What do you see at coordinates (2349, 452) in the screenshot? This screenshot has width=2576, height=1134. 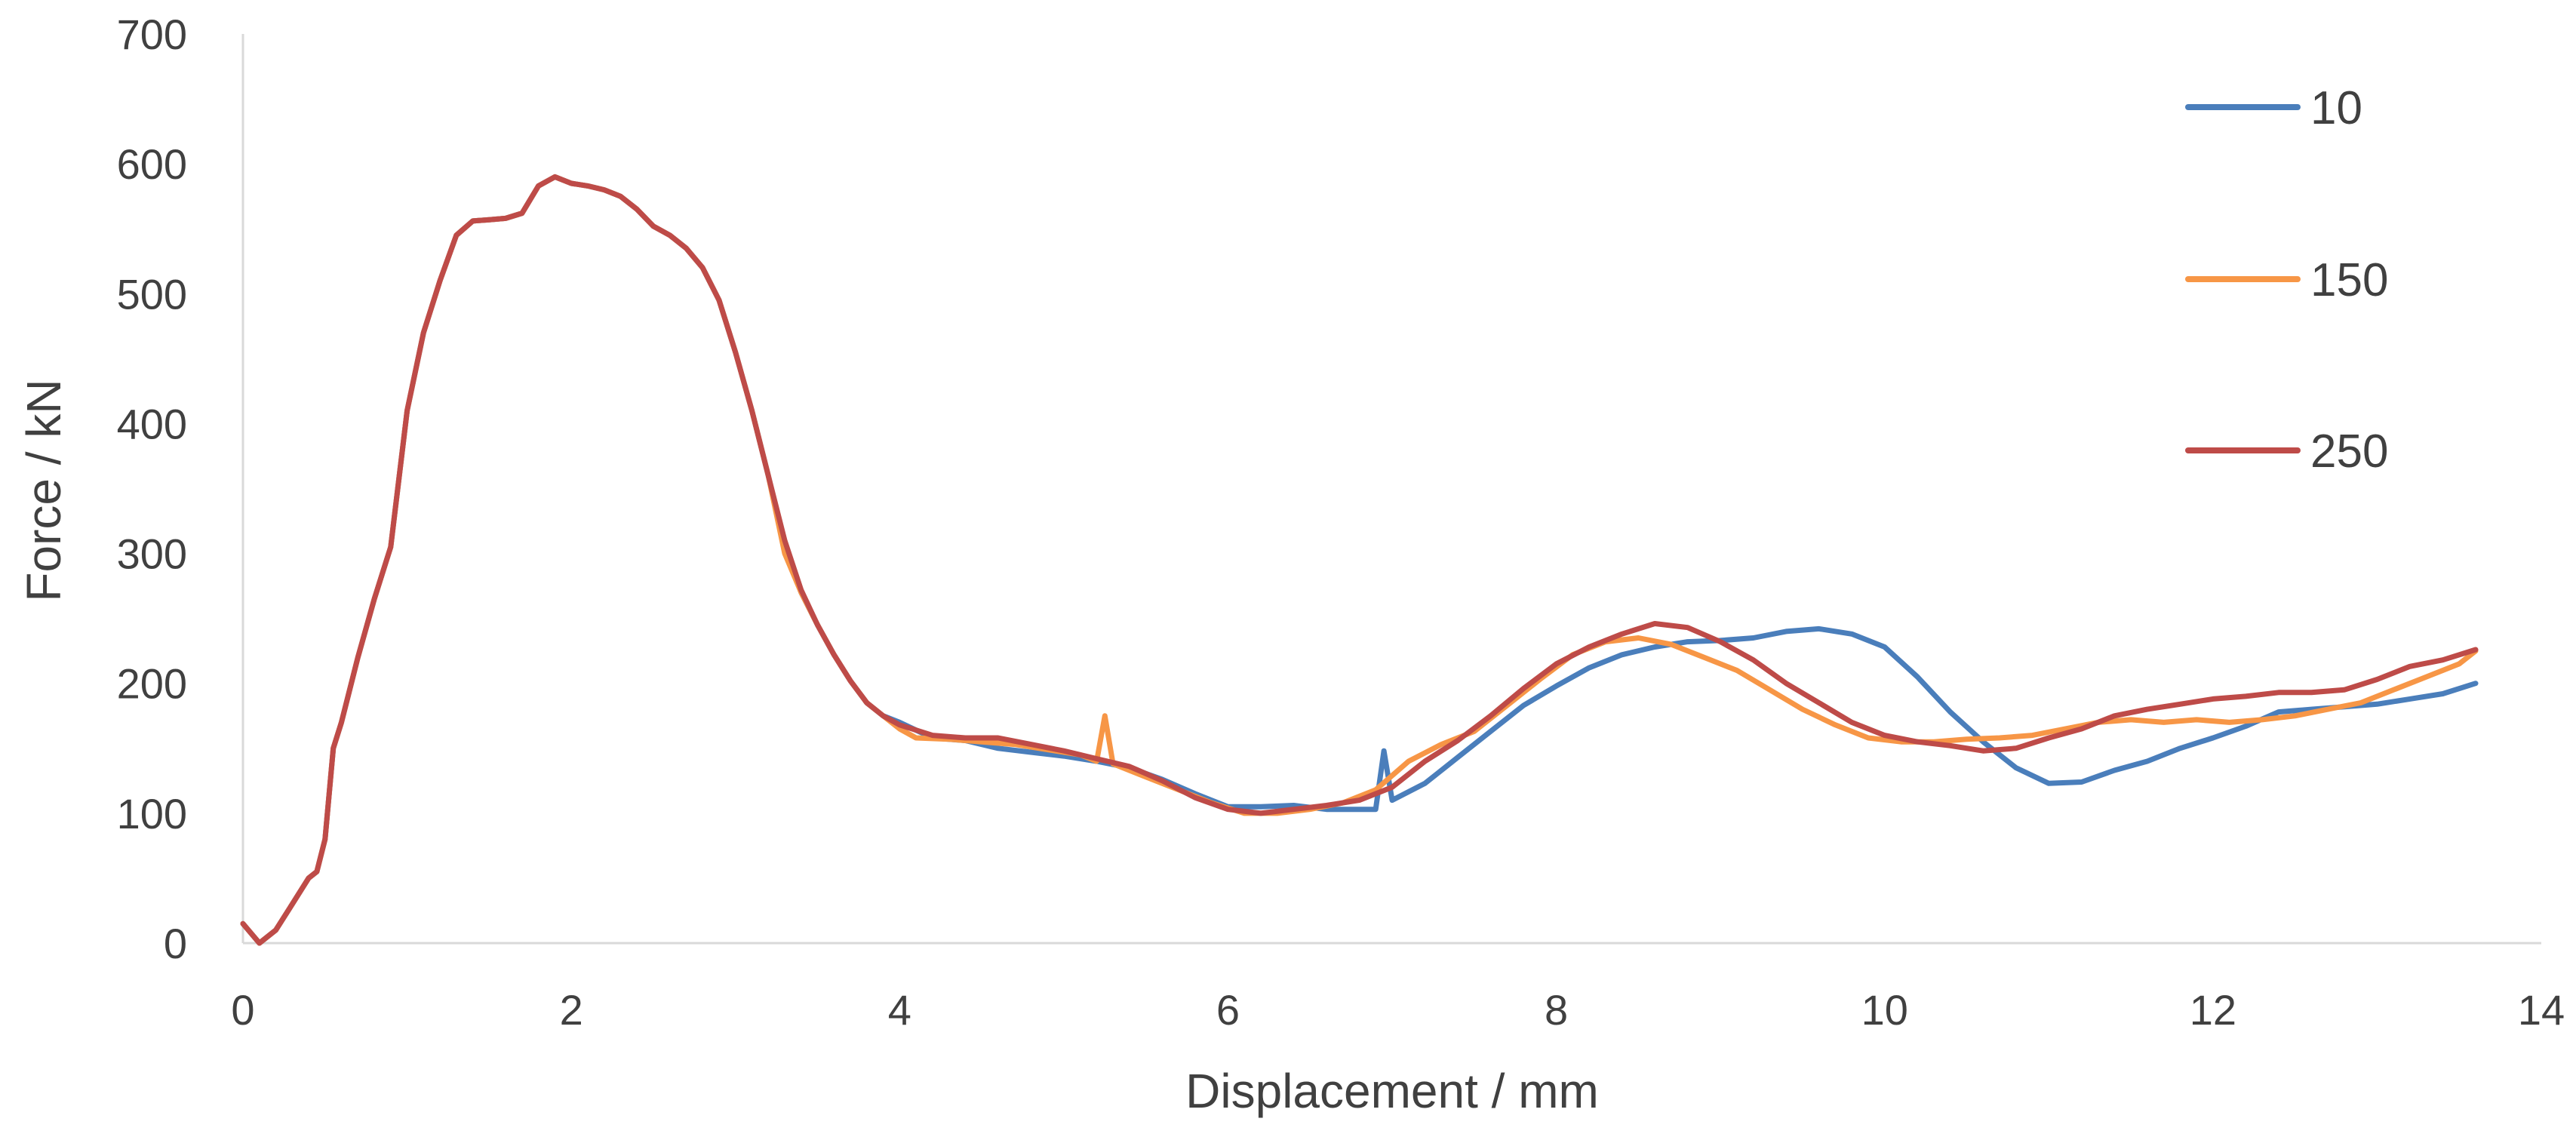 I see `legend-label: 250` at bounding box center [2349, 452].